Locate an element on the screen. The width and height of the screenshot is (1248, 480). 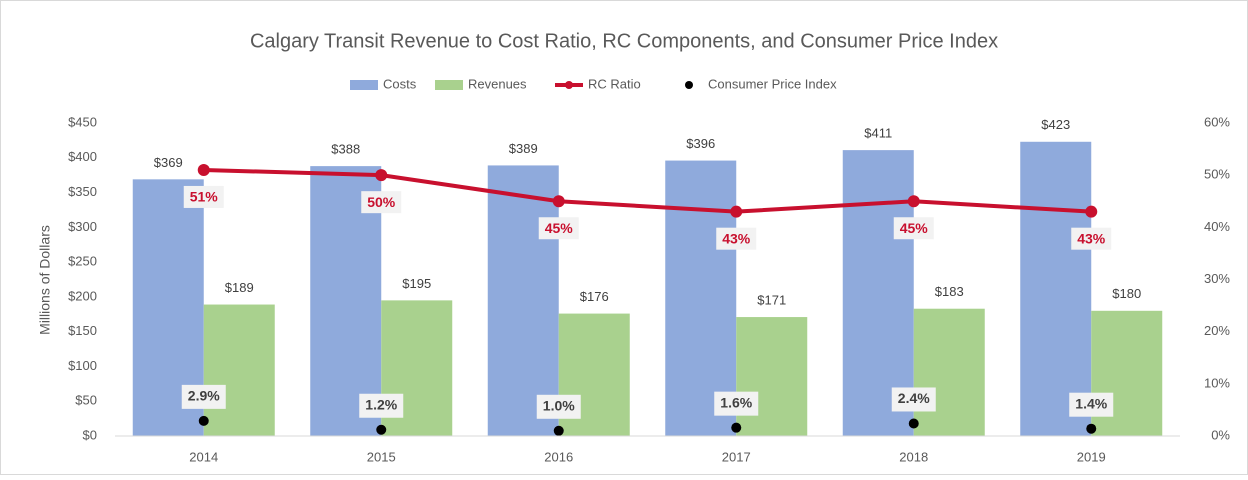
data-label: $189 is located at coordinates (239, 287).